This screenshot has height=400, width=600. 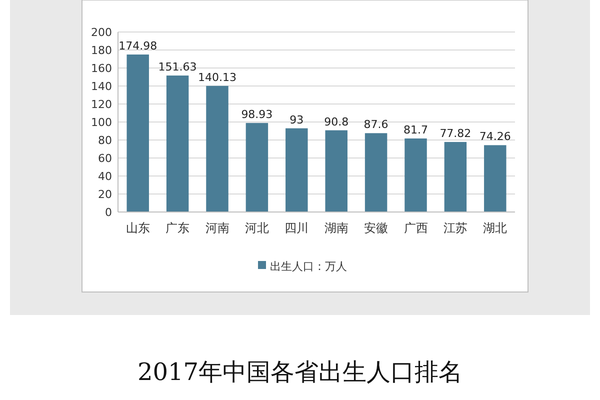 I want to click on y-tick-label: 200, so click(x=101, y=32).